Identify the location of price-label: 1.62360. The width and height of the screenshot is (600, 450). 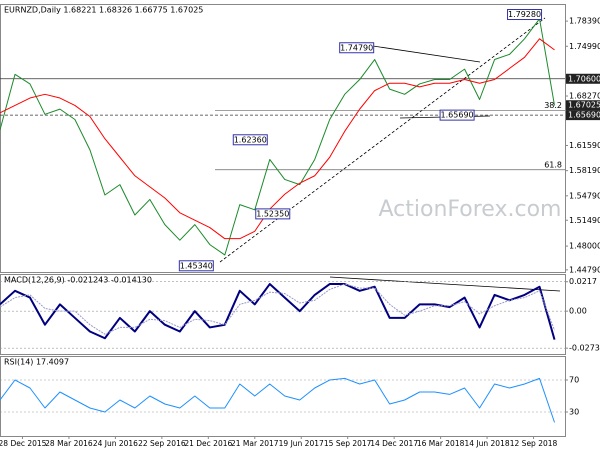
(250, 139).